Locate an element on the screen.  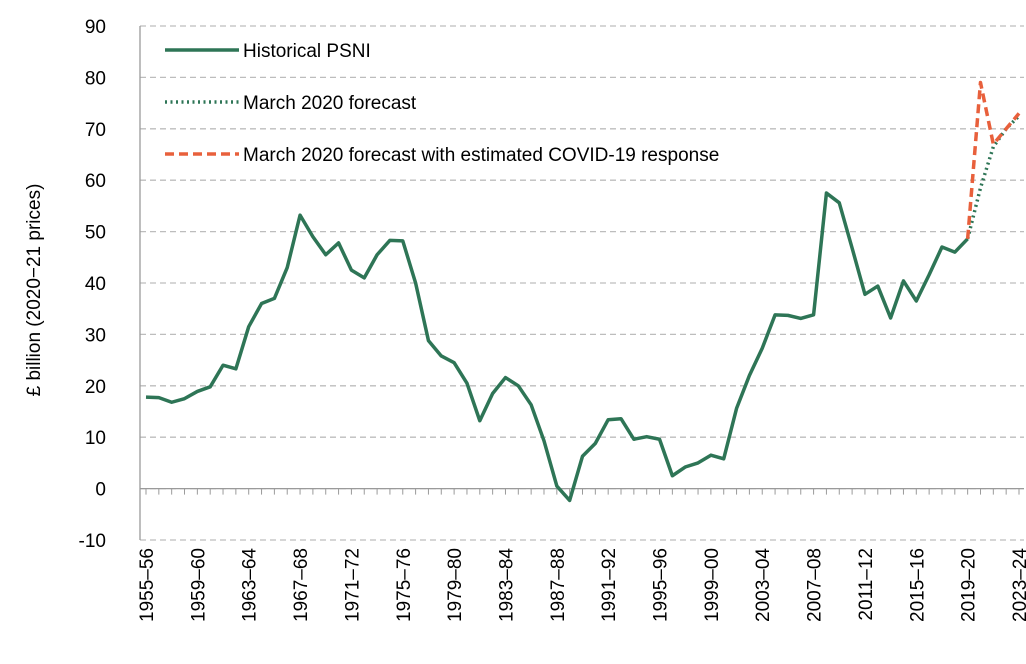
y-tick-label: -10 is located at coordinates (92, 541).